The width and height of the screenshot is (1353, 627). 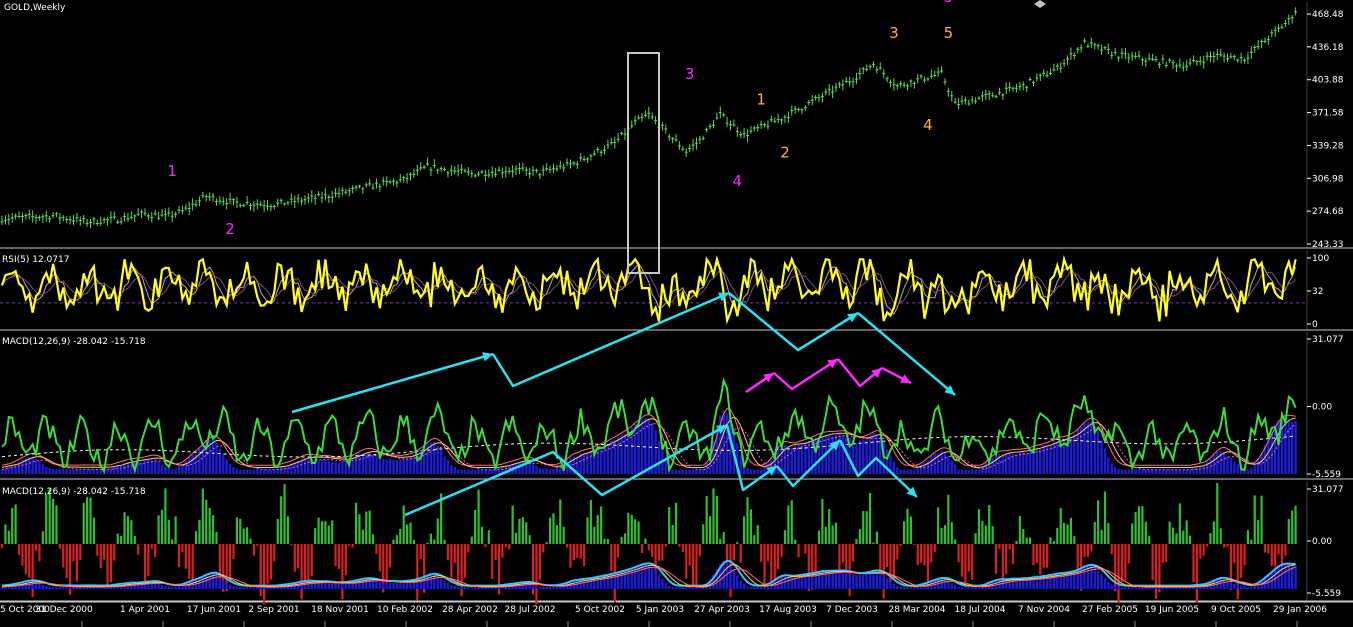 I want to click on macd-red-line, so click(x=648, y=437).